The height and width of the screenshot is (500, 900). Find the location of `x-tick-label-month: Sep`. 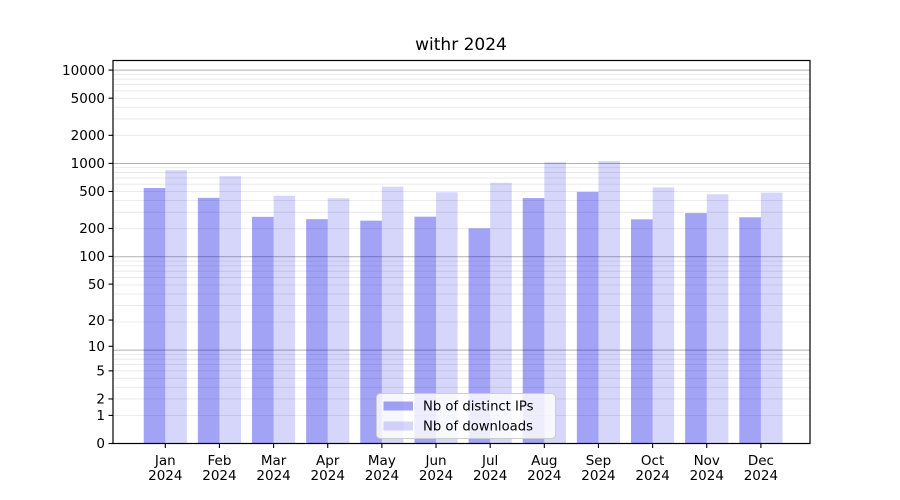

x-tick-label-month: Sep is located at coordinates (598, 461).